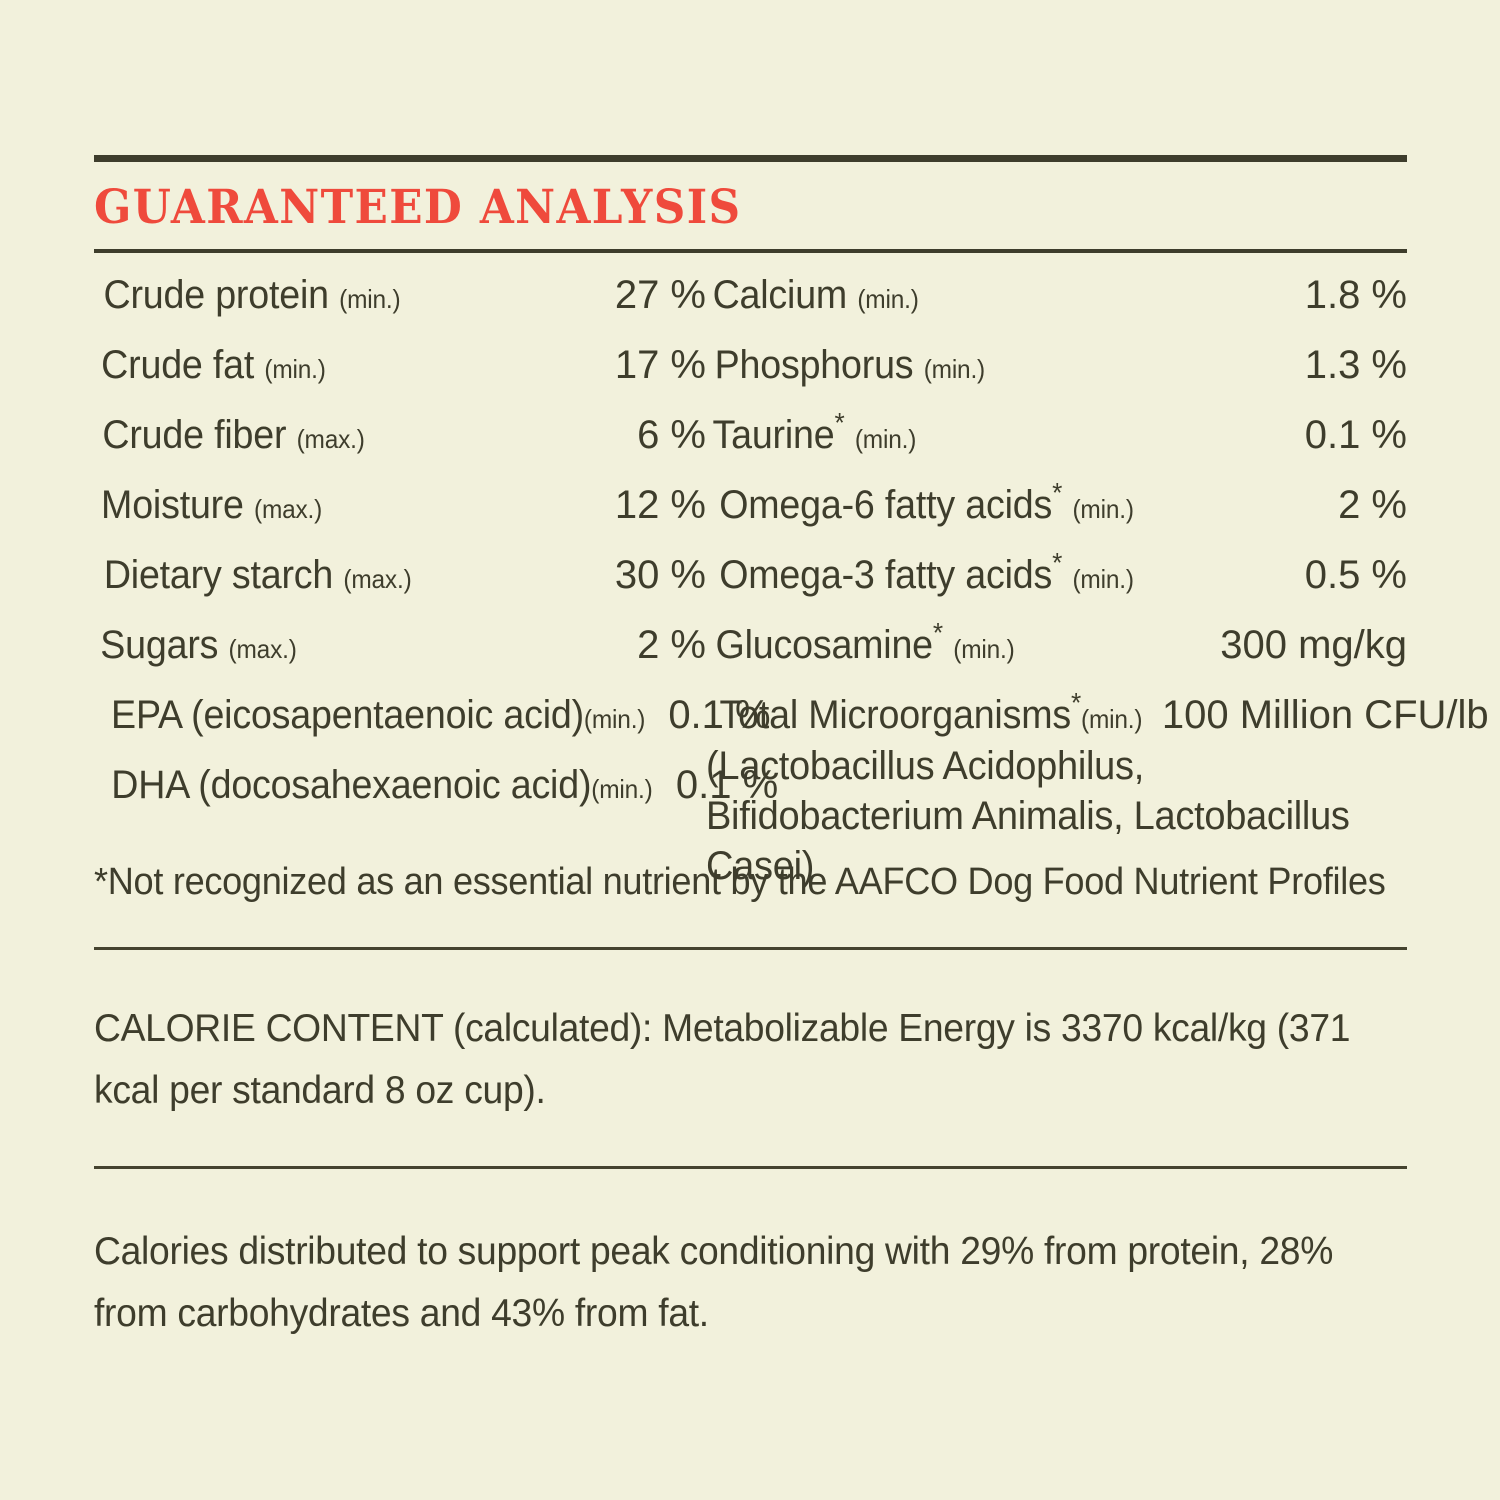 Image resolution: width=1500 pixels, height=1500 pixels. What do you see at coordinates (926, 571) in the screenshot?
I see `nutrient-label: Omega-3 fatty acids* (min.)` at bounding box center [926, 571].